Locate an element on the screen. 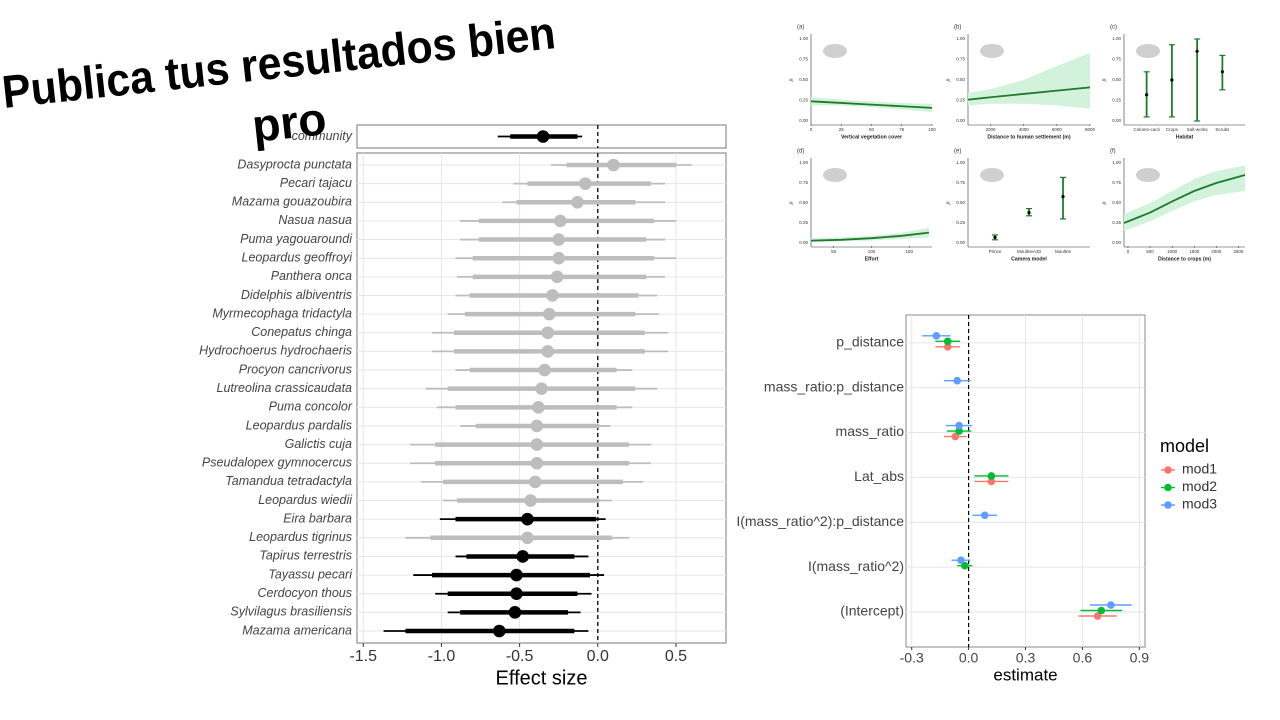  x-tick-label: Crops is located at coordinates (1172, 129).